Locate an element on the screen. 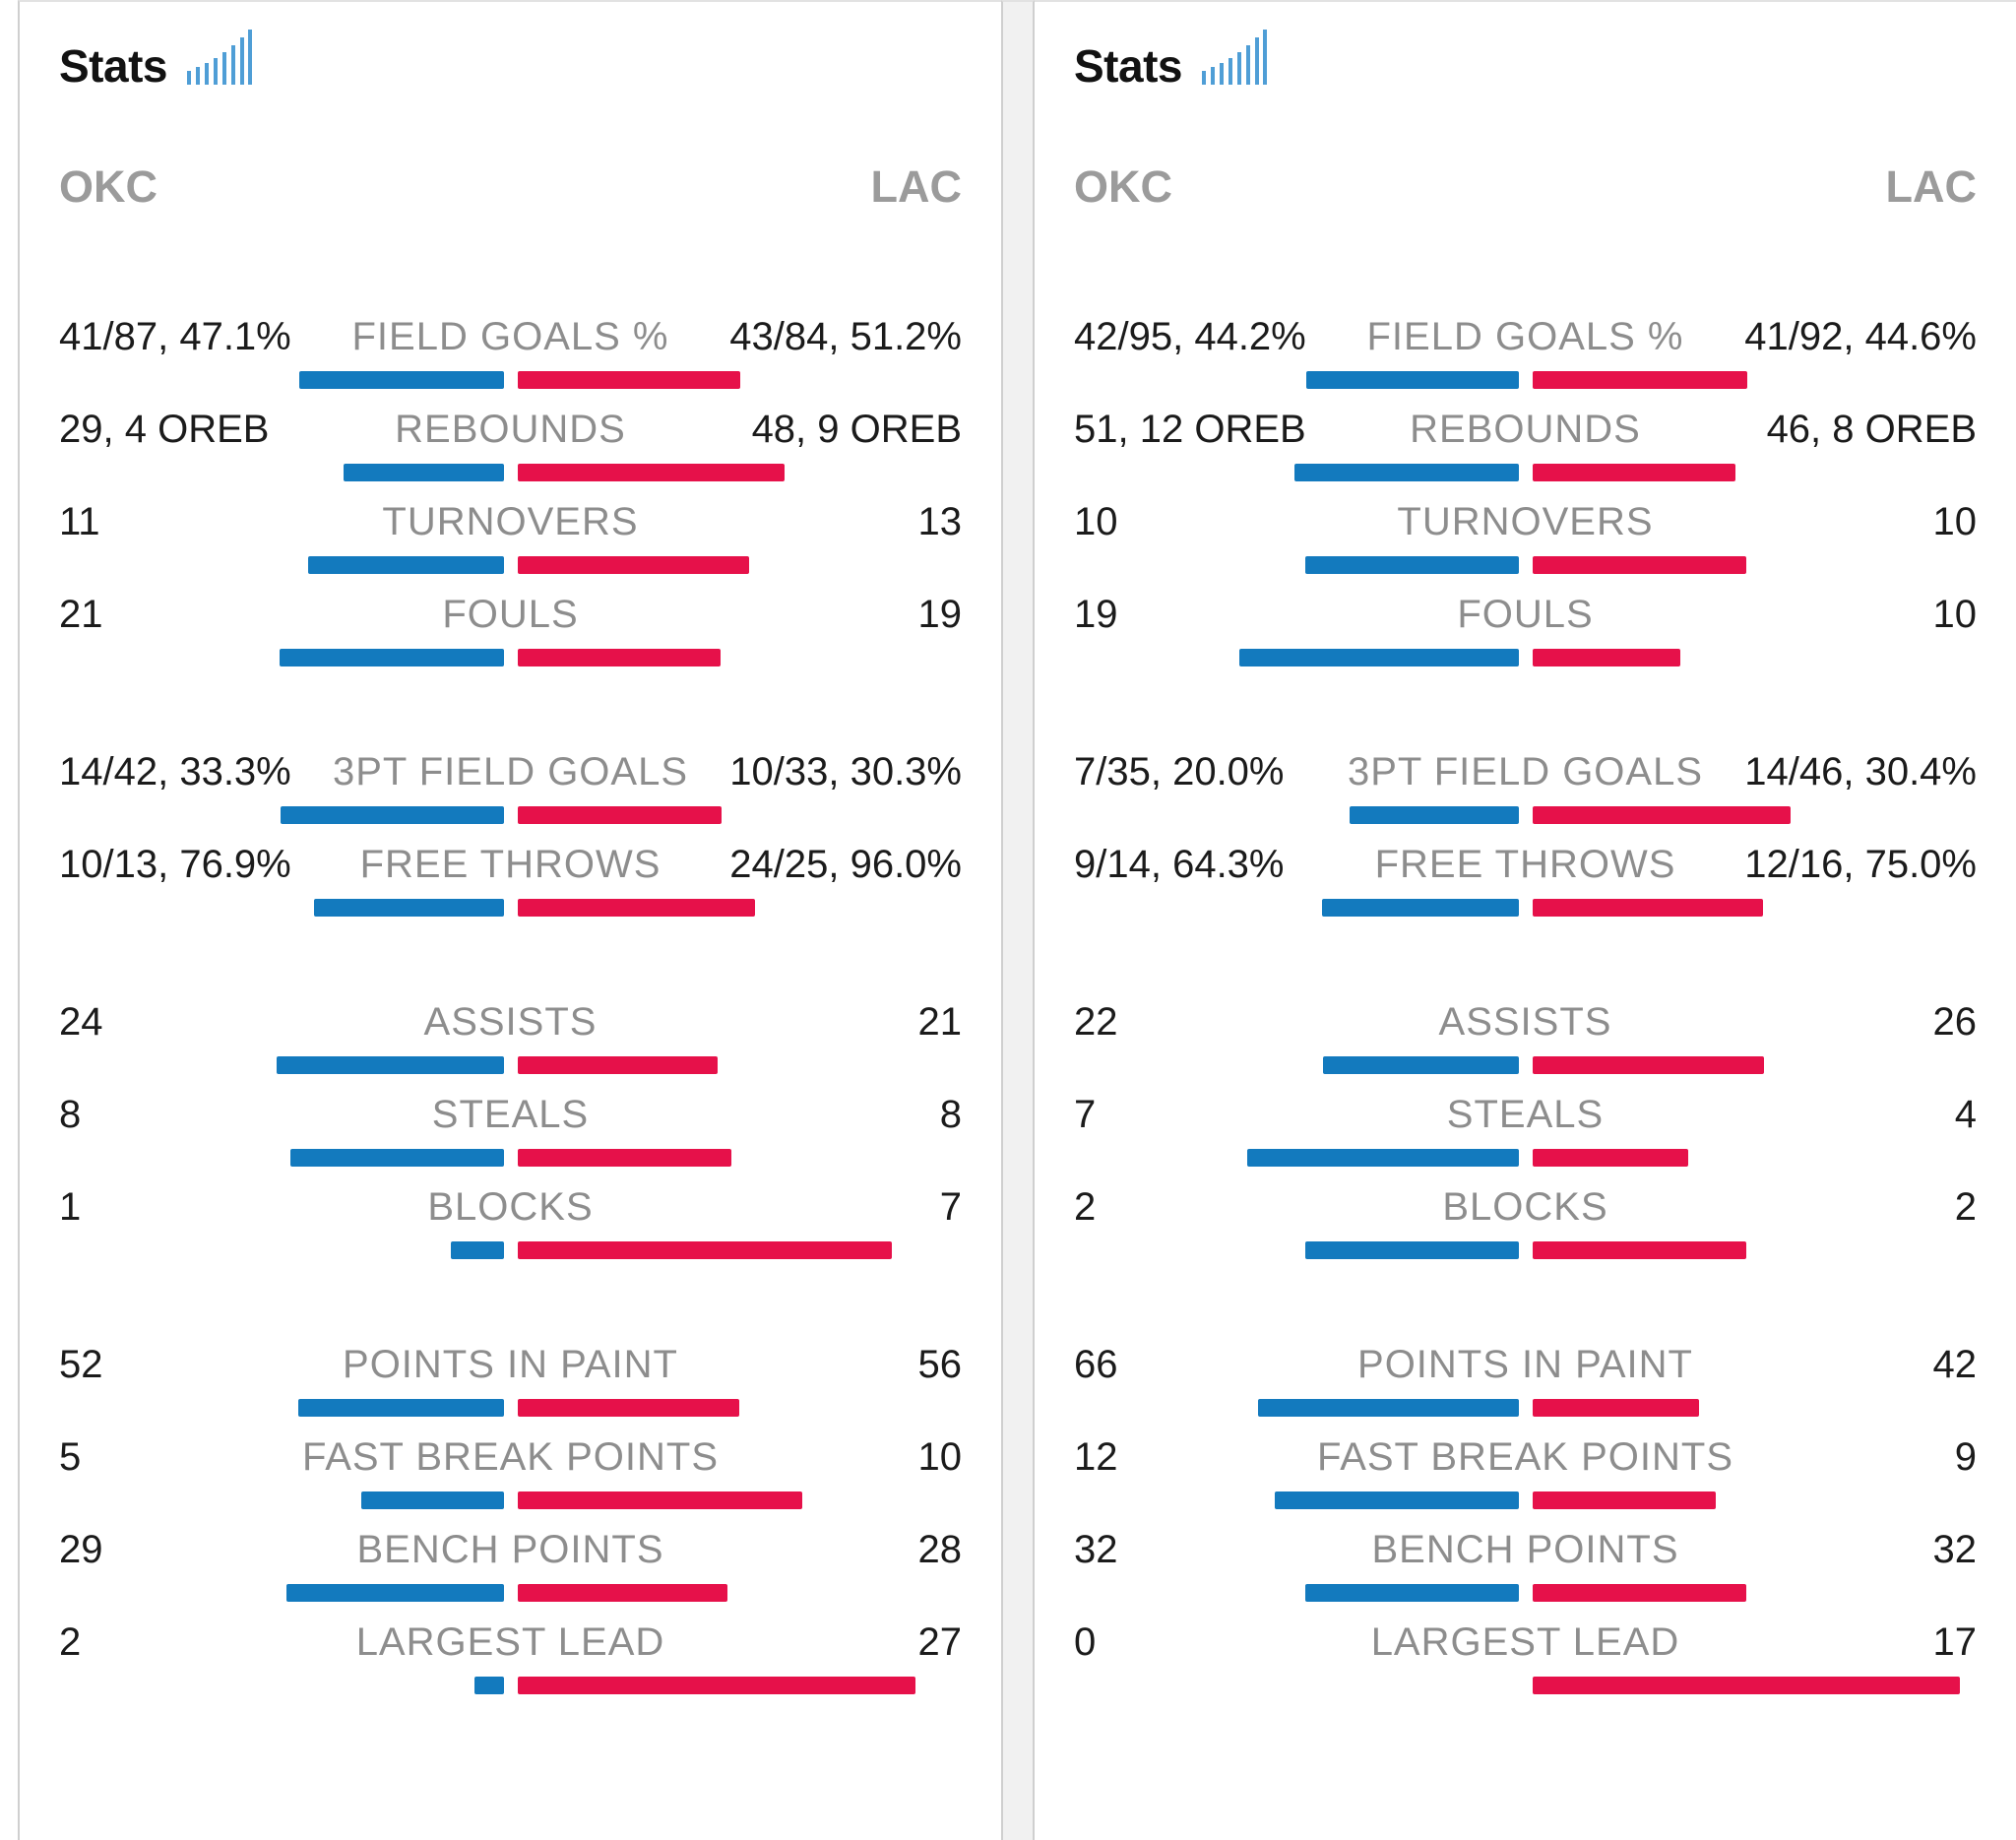  away-team-label: LAC is located at coordinates (1931, 186).